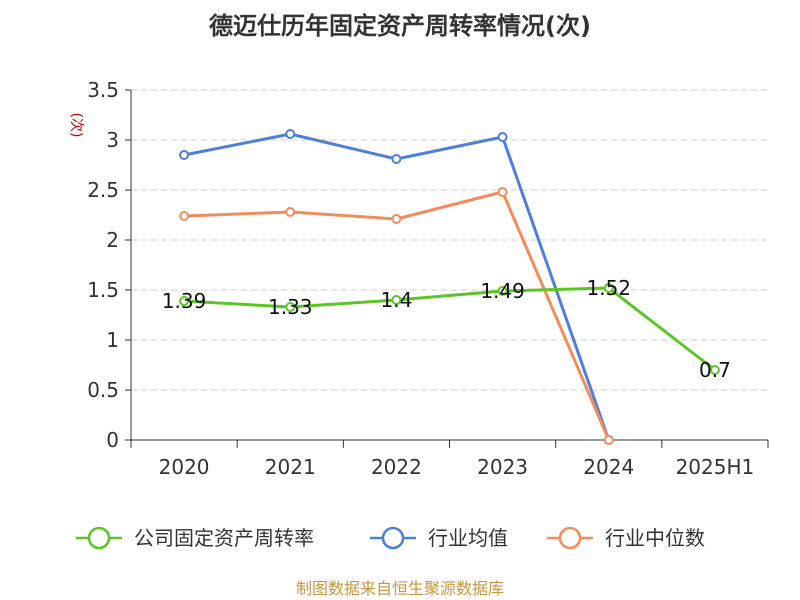 Image resolution: width=800 pixels, height=600 pixels. What do you see at coordinates (396, 467) in the screenshot?
I see `x-tick-label: 2022` at bounding box center [396, 467].